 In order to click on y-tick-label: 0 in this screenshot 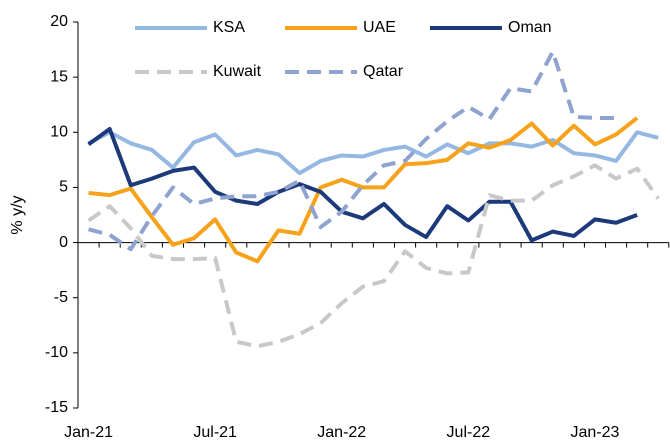, I will do `click(63, 242)`.